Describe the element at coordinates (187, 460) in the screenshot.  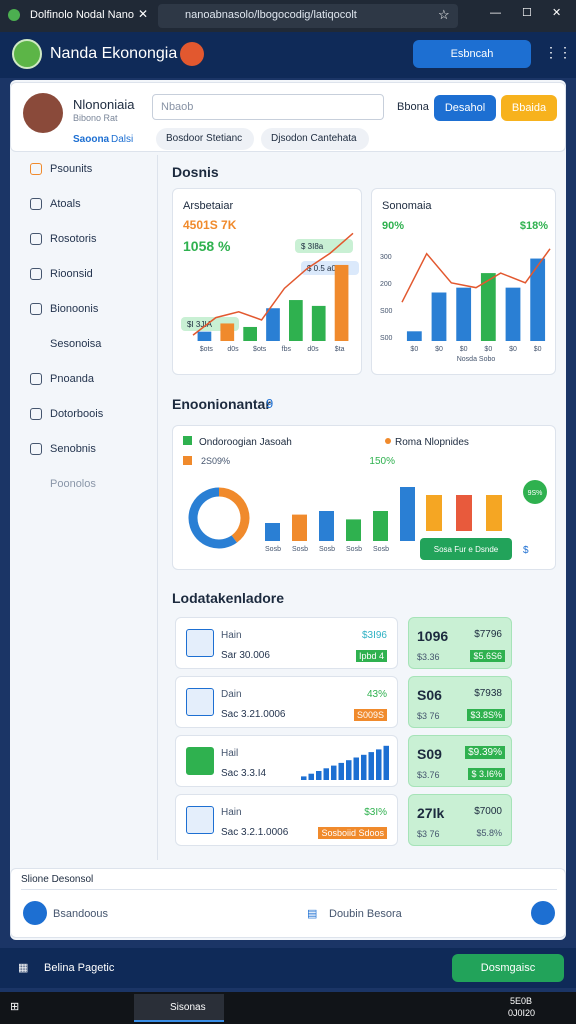
I see `legend-swatch` at that location.